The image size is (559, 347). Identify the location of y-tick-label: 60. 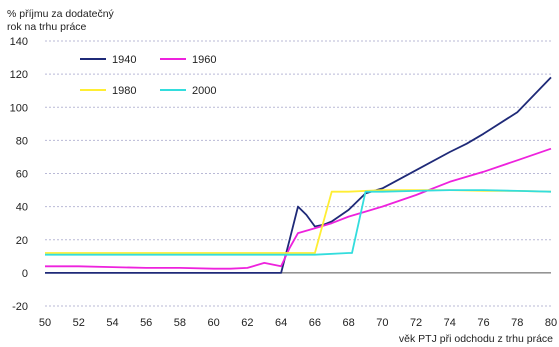
(22, 175).